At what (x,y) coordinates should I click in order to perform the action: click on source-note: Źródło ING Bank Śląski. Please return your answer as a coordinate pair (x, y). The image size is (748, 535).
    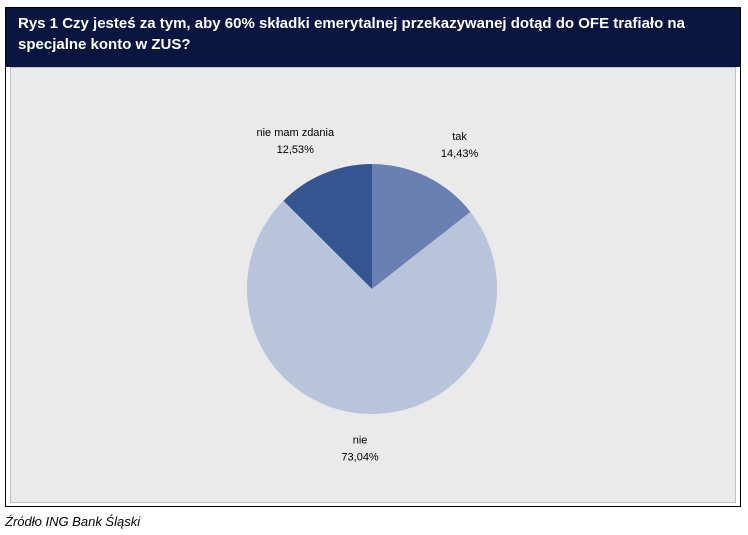
    Looking at the image, I should click on (73, 521).